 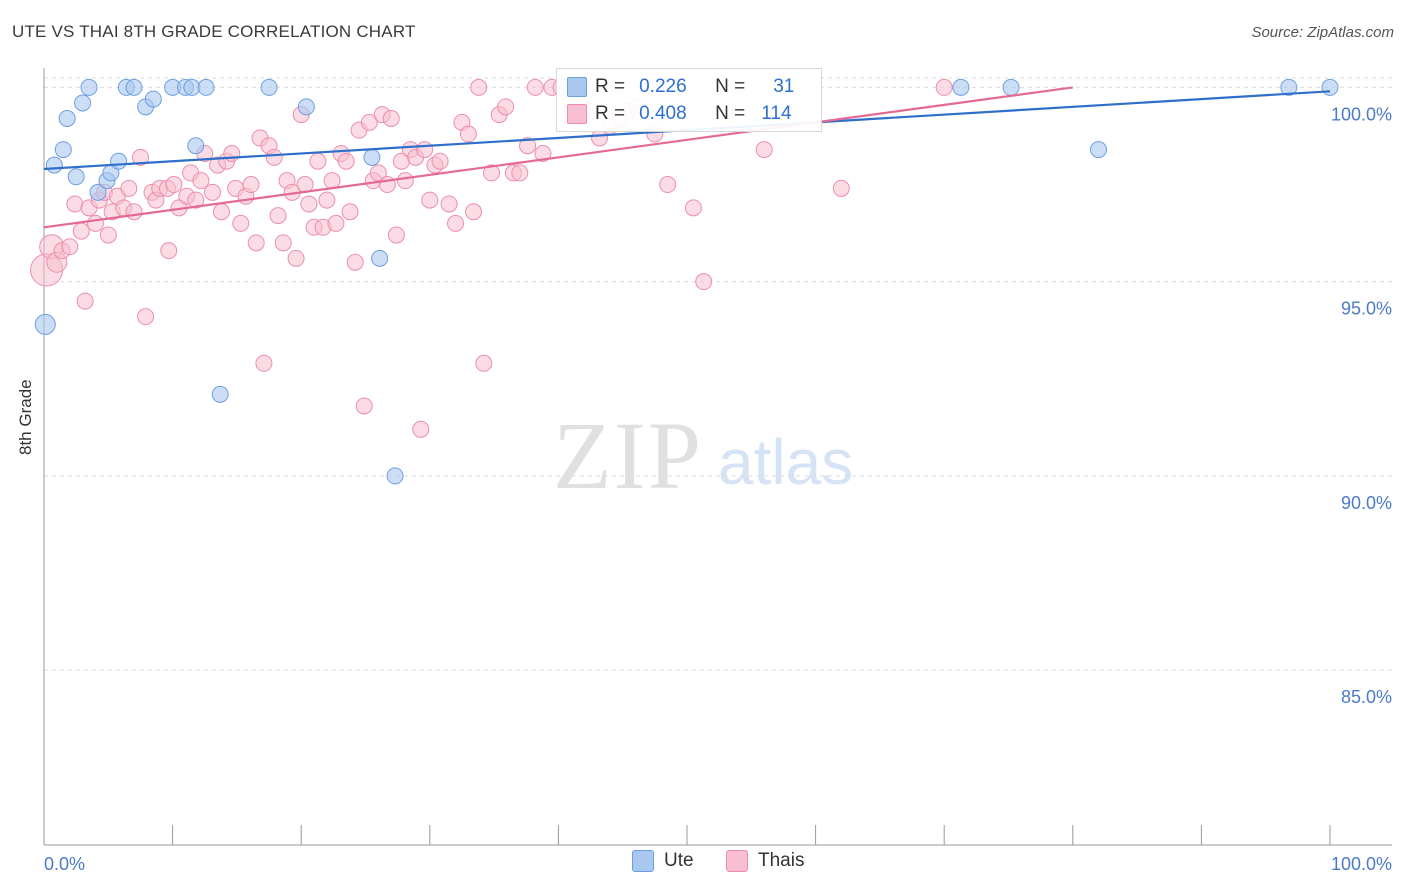 What do you see at coordinates (663, 861) in the screenshot?
I see `bottom-legend-ute: Ute` at bounding box center [663, 861].